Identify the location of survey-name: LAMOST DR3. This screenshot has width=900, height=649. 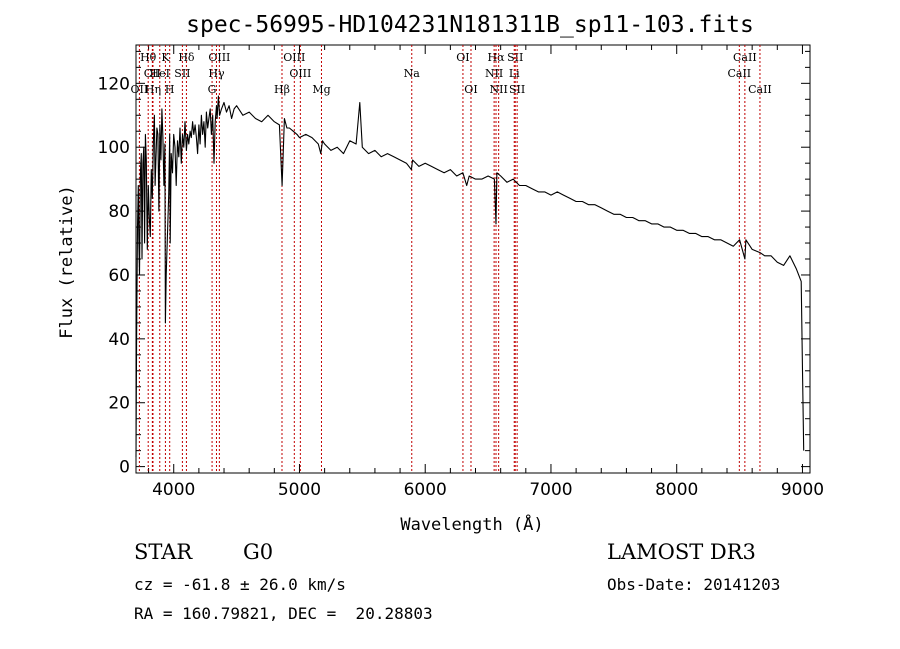
(681, 552).